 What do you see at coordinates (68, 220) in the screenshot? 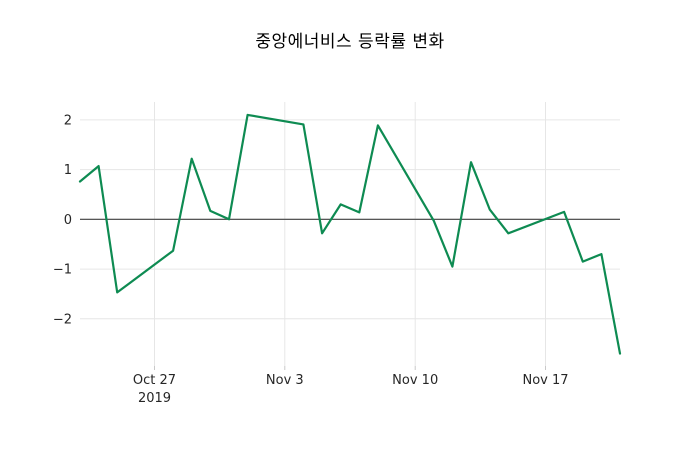
I see `y-tick-label: 0` at bounding box center [68, 220].